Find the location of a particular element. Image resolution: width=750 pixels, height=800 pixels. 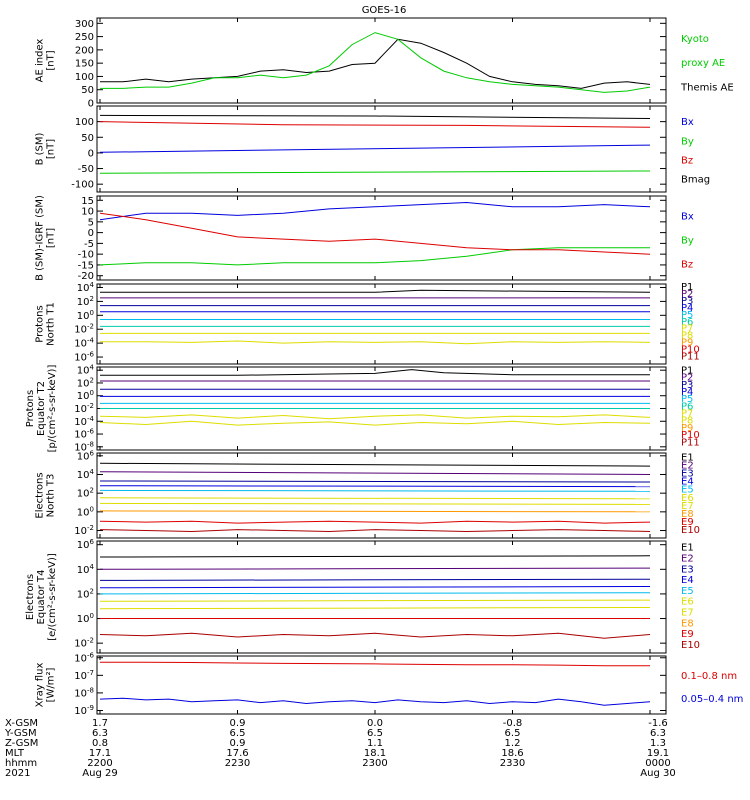

legend-entry: P6 is located at coordinates (687, 322).